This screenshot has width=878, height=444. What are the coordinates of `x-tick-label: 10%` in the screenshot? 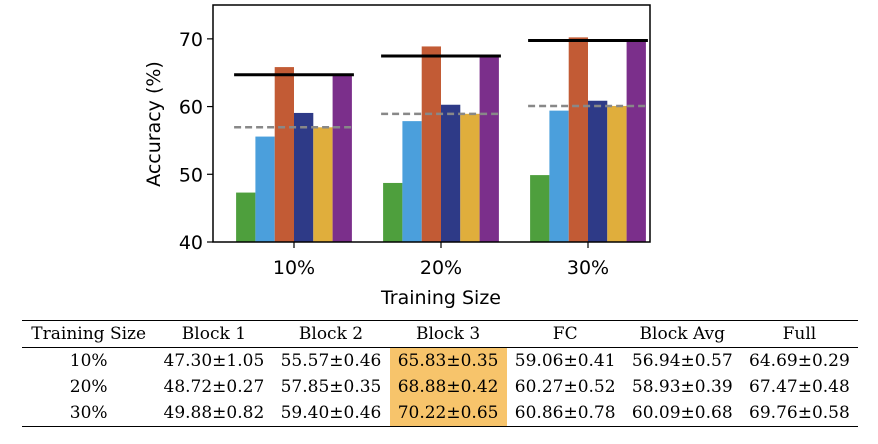 It's located at (294, 268).